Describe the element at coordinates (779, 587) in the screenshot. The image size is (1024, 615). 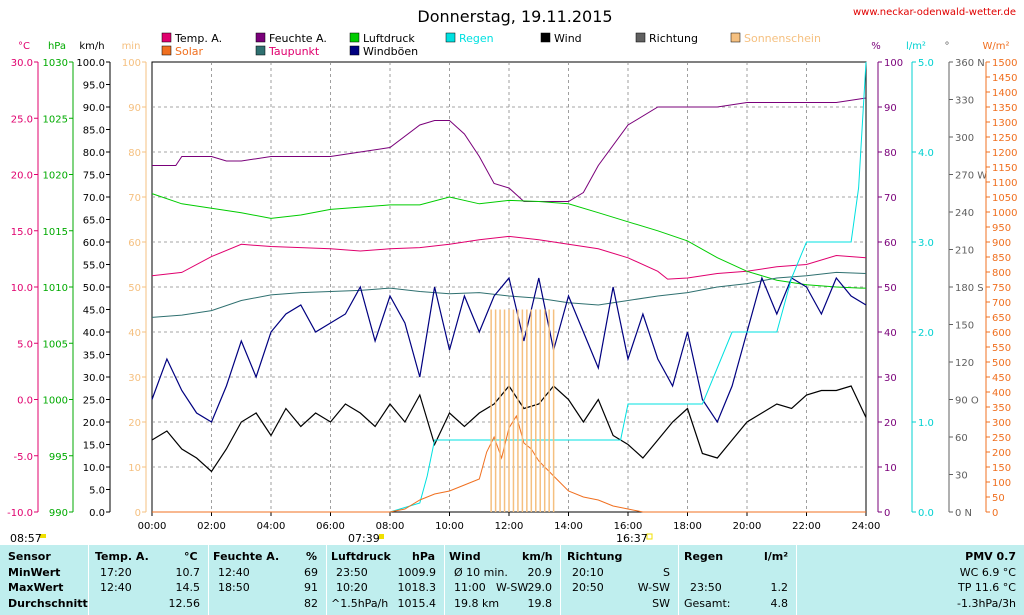
I see `regen-max-value: 1.2` at that location.